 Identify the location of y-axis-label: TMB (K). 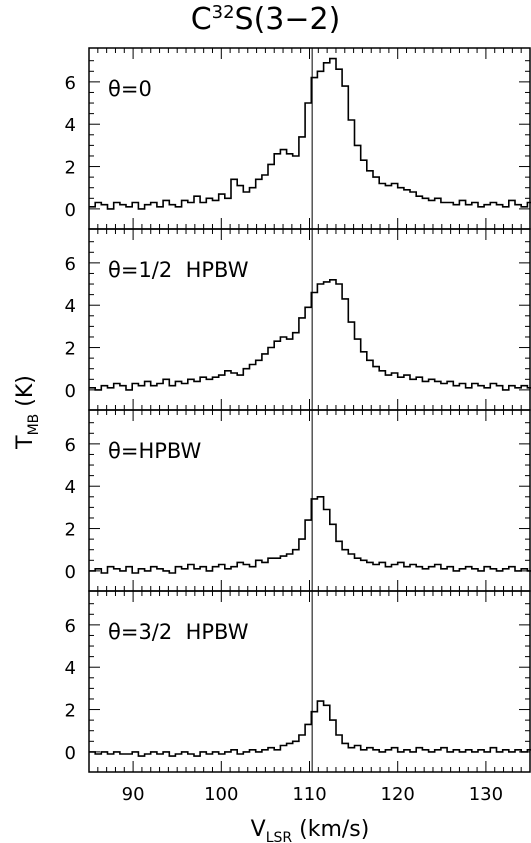
(27, 412).